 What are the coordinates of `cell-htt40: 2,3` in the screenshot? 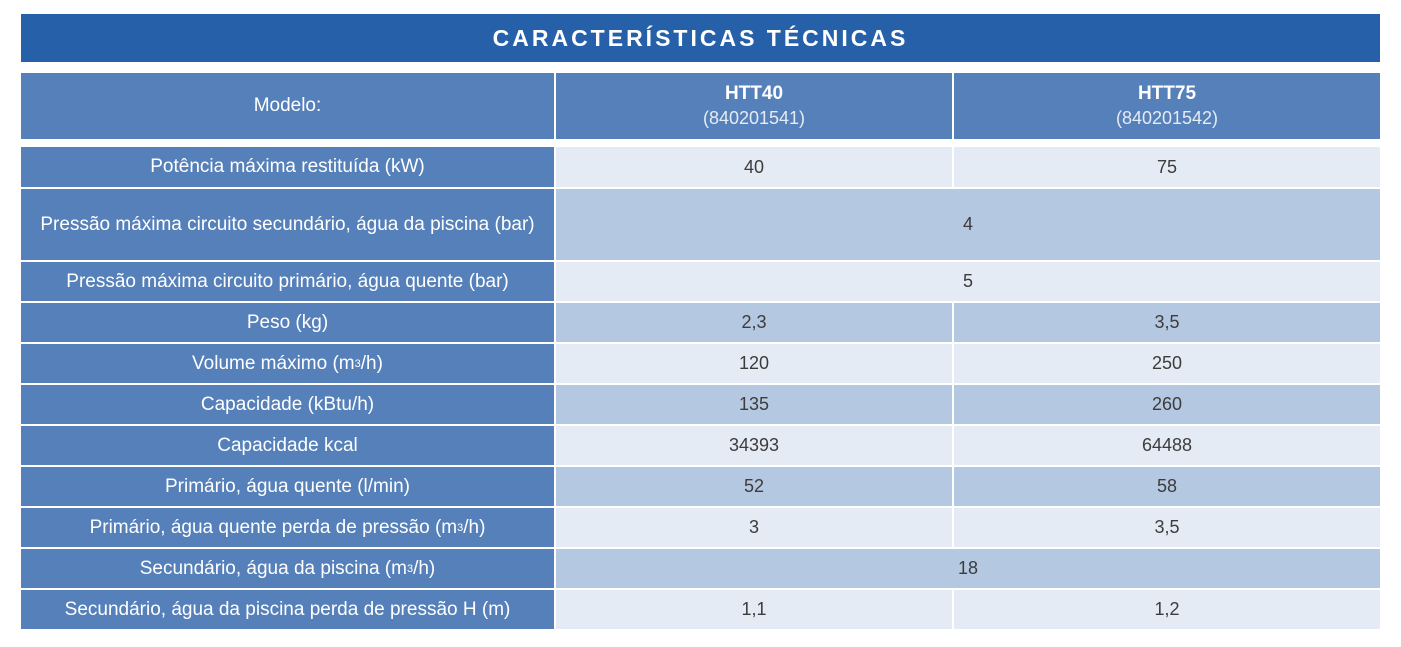 It's located at (755, 322).